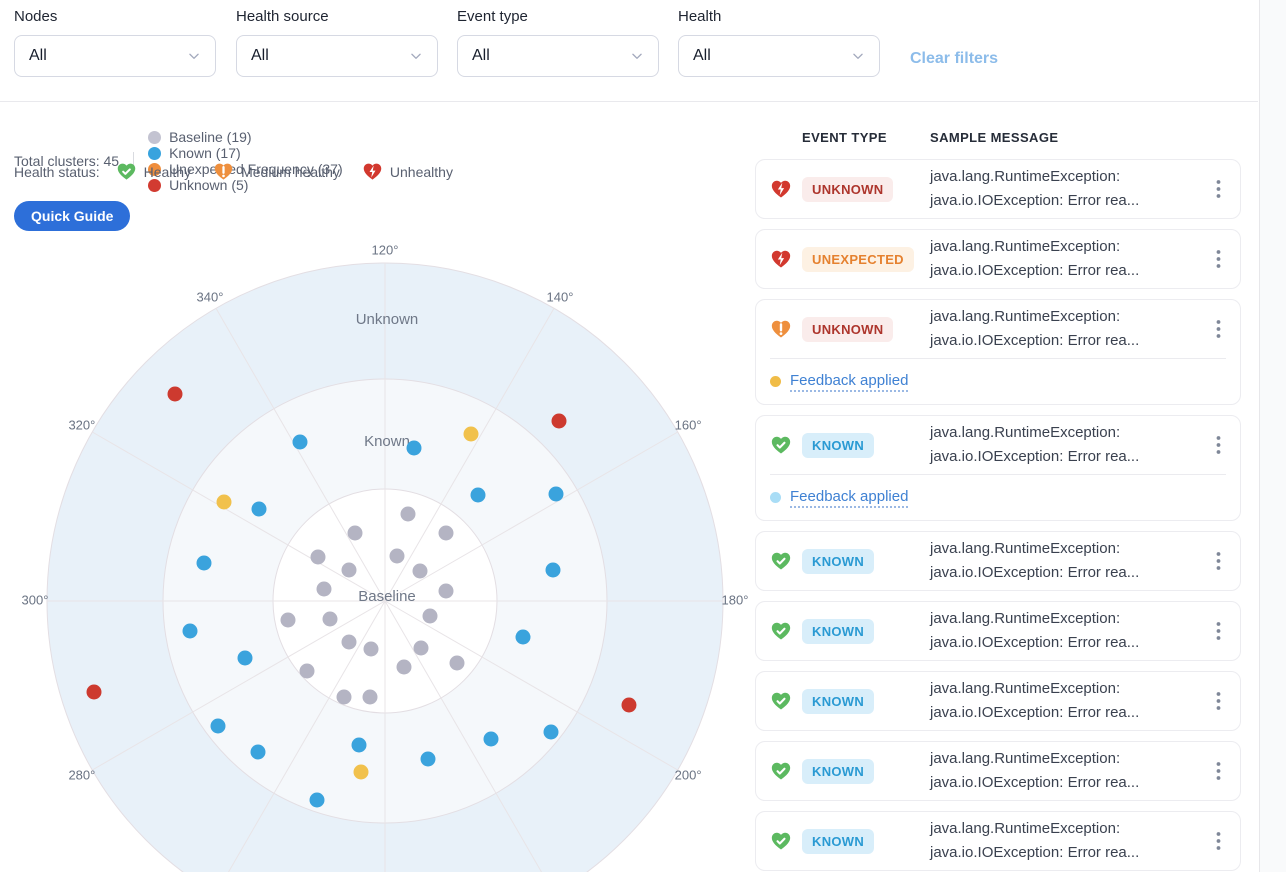 Image resolution: width=1286 pixels, height=872 pixels. Describe the element at coordinates (775, 497) in the screenshot. I see `feedback-dot-icon` at that location.